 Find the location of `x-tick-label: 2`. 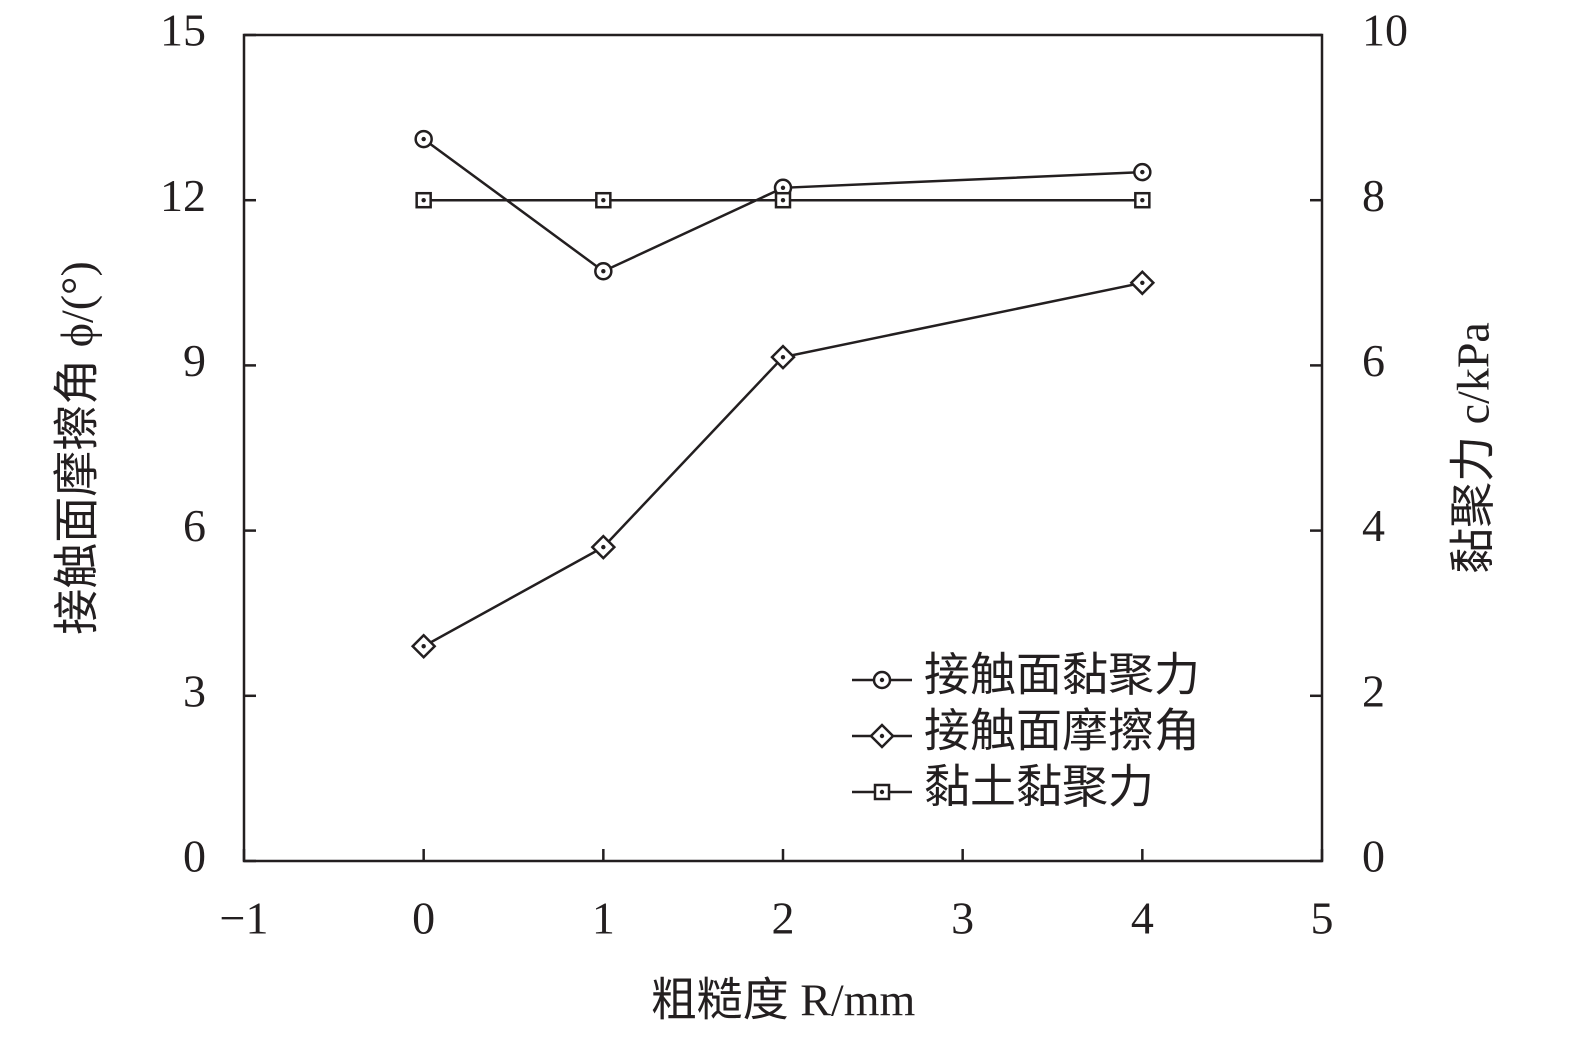

x-tick-label: 2 is located at coordinates (783, 918).